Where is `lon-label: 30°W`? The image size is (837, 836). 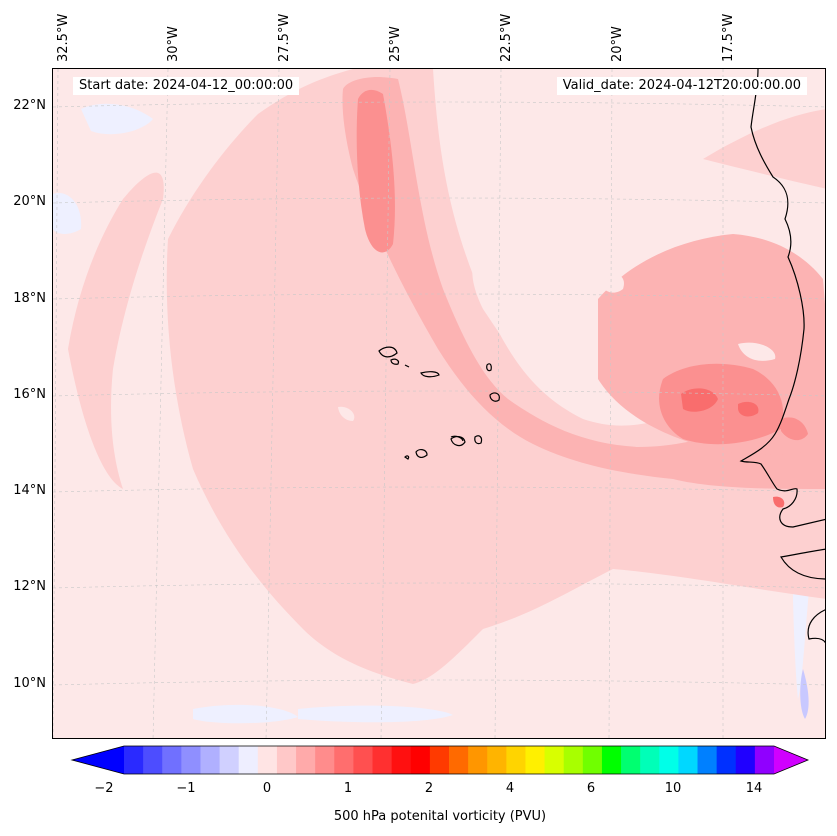
lon-label: 30°W is located at coordinates (173, 44).